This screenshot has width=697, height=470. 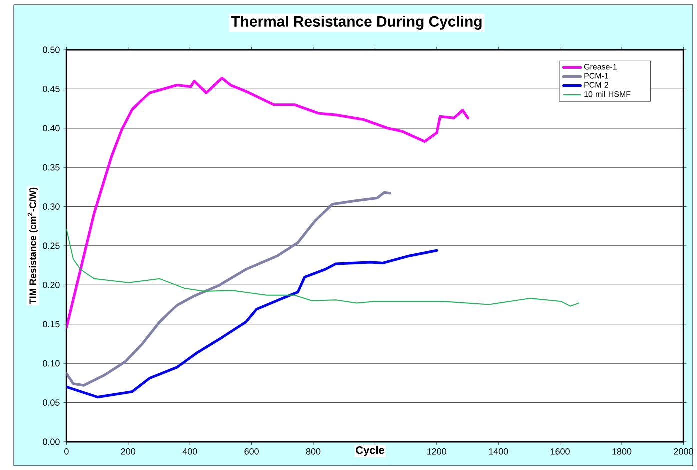 What do you see at coordinates (51, 363) in the screenshot?
I see `y-tick-label: 0.10` at bounding box center [51, 363].